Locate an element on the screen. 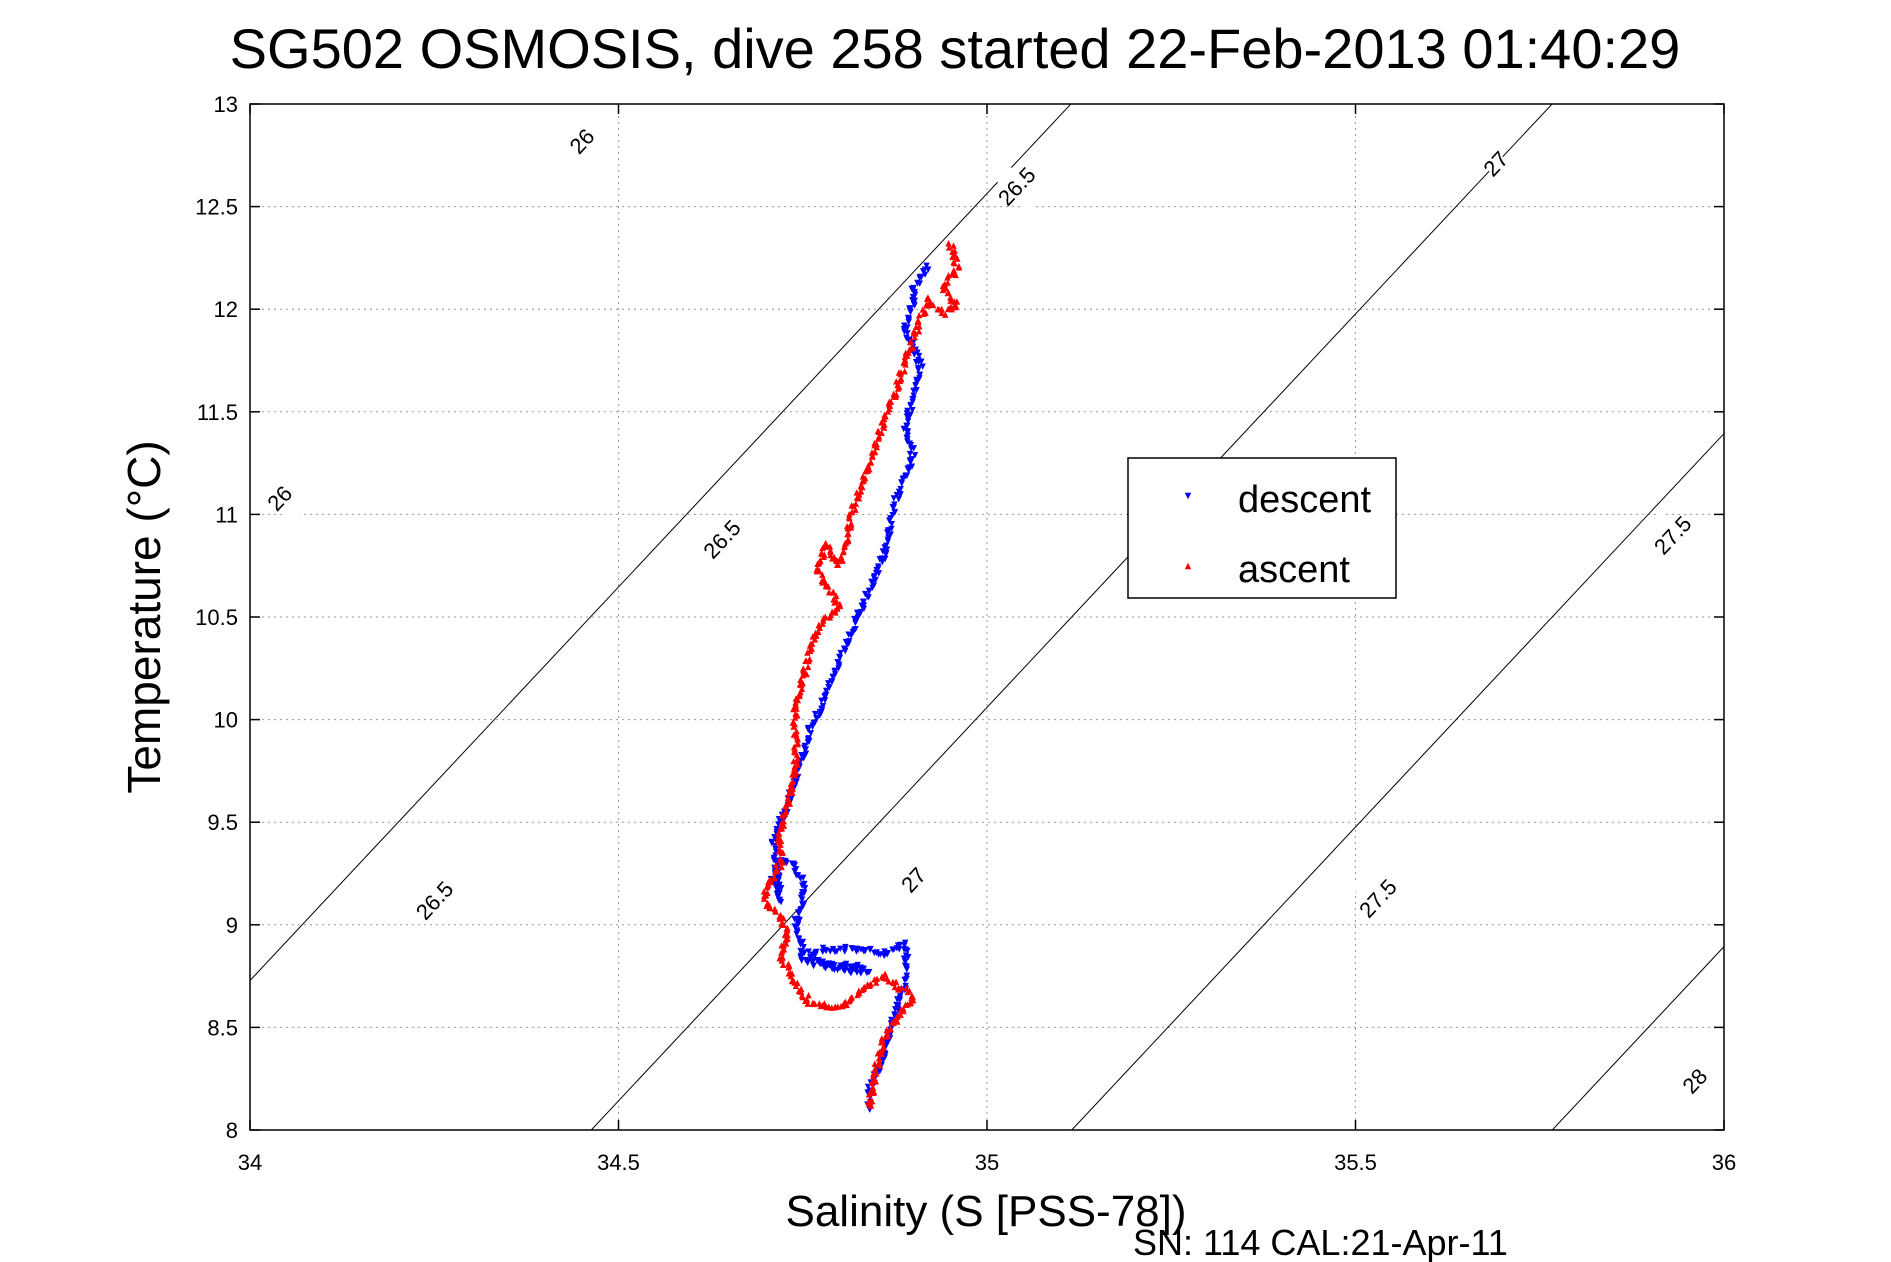 The image size is (1891, 1262). x-tick-label: 35.5 is located at coordinates (1355, 1162).